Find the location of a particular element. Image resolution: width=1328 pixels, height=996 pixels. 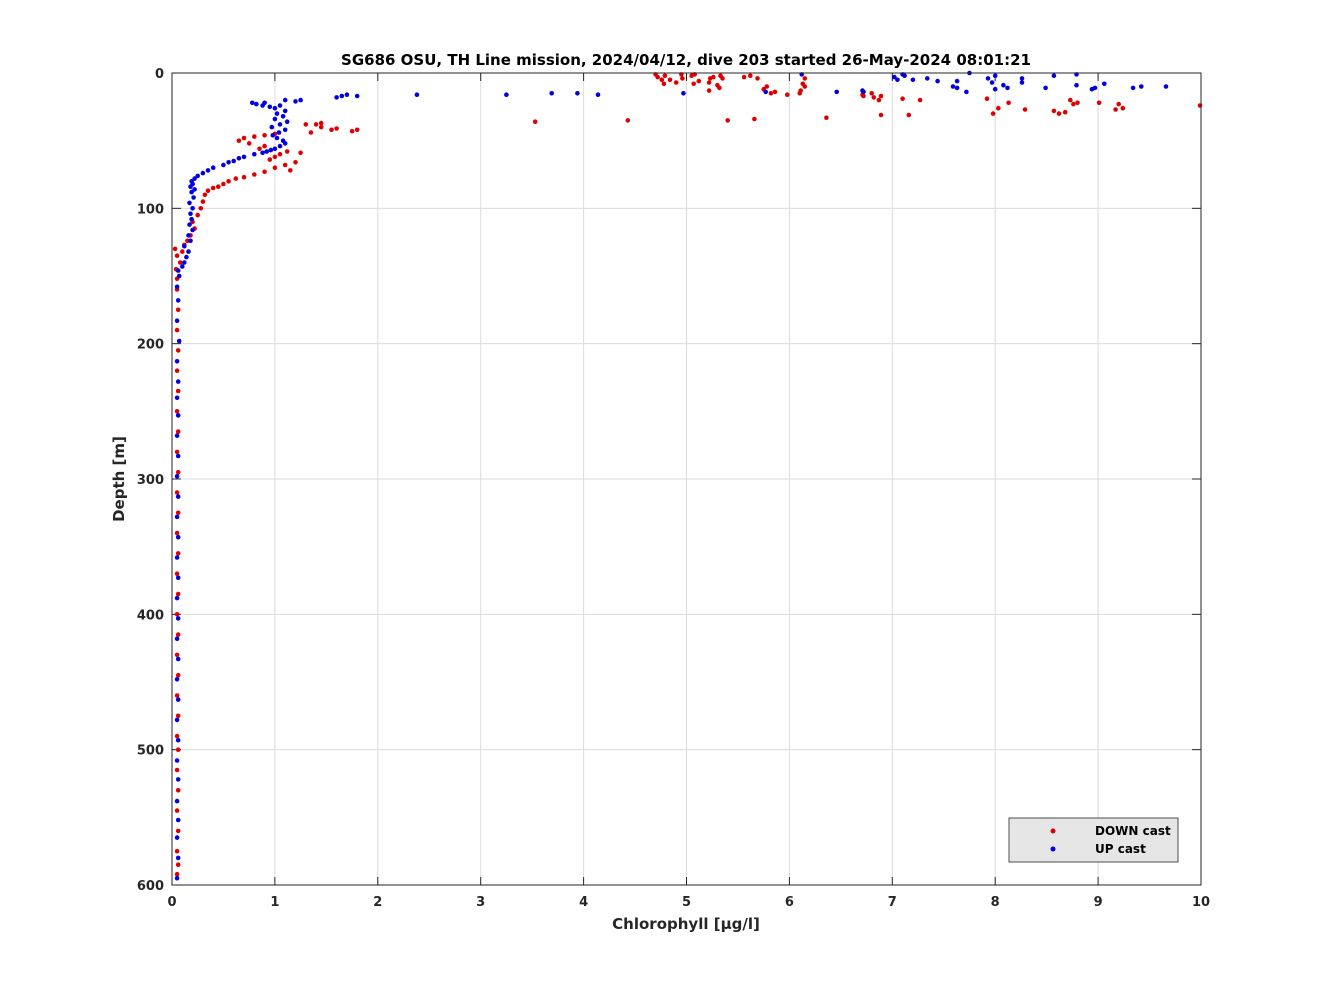

legend-marker-down is located at coordinates (1053, 831).